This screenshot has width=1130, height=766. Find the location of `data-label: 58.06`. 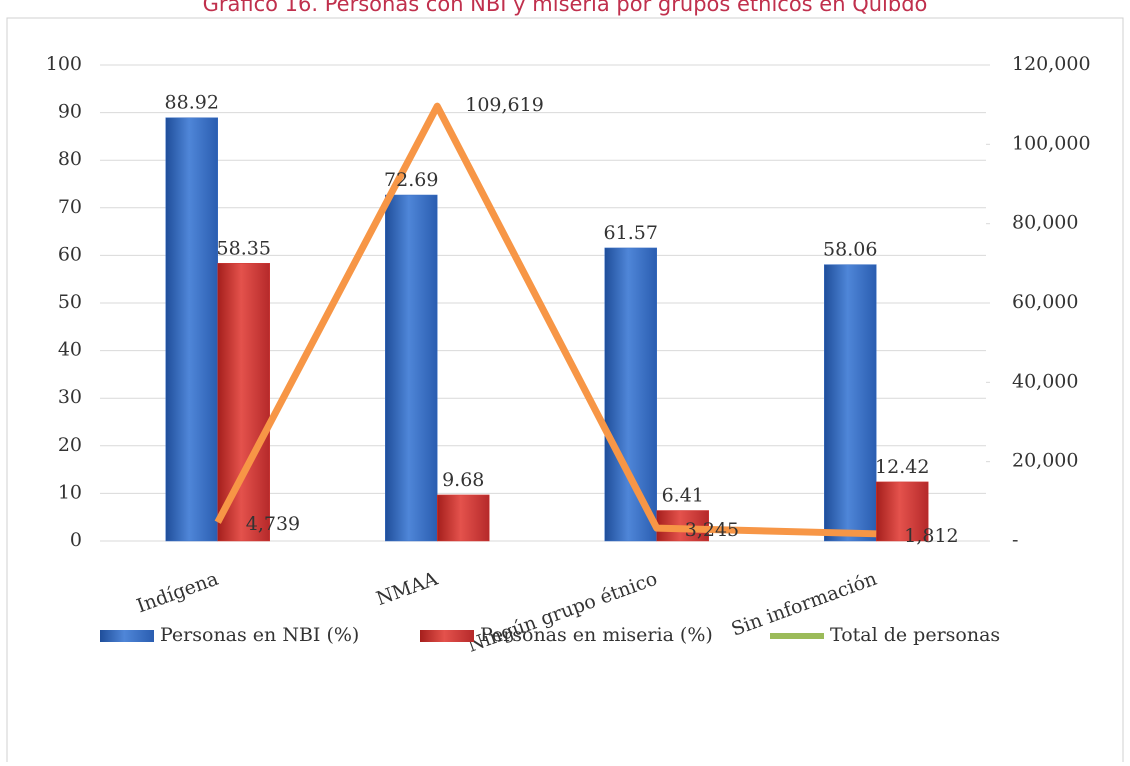

data-label: 58.06 is located at coordinates (850, 250).